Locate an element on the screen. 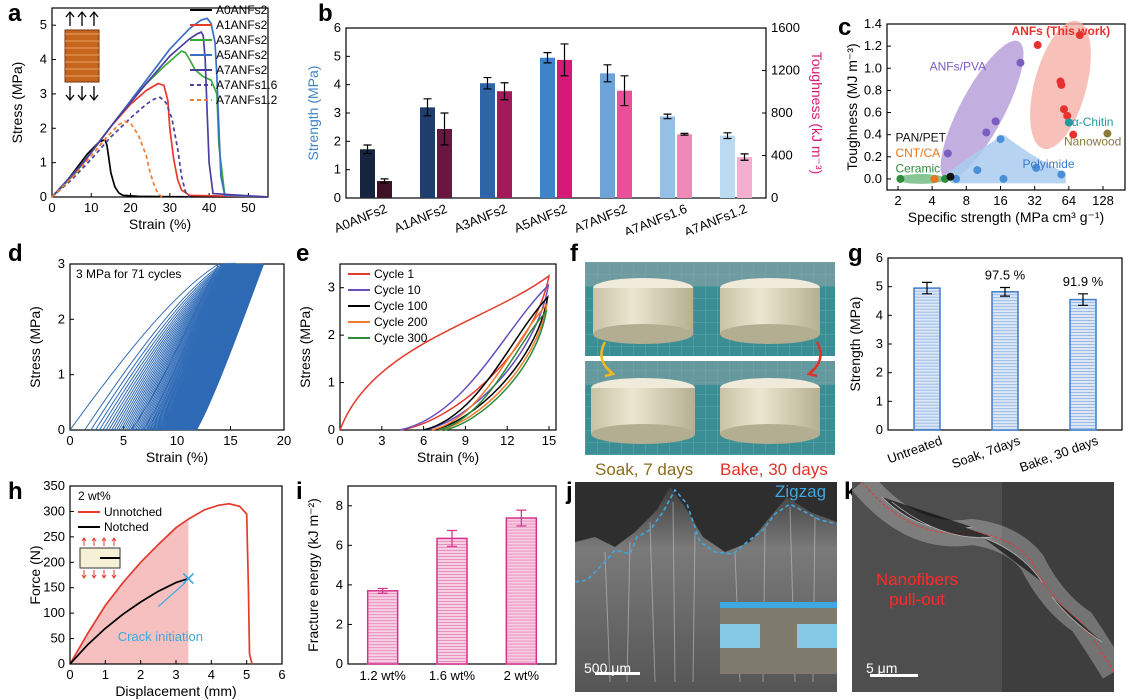 This screenshot has height=700, width=1133. y-axis-label: Toughness (MJ m⁻³) is located at coordinates (852, 106).